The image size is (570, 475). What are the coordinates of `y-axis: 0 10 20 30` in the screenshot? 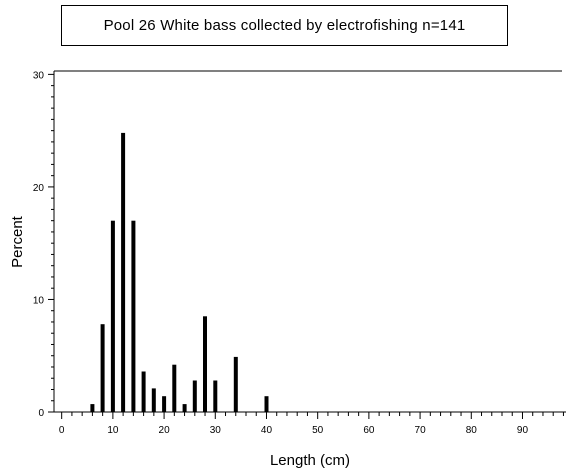 It's located at (43, 244).